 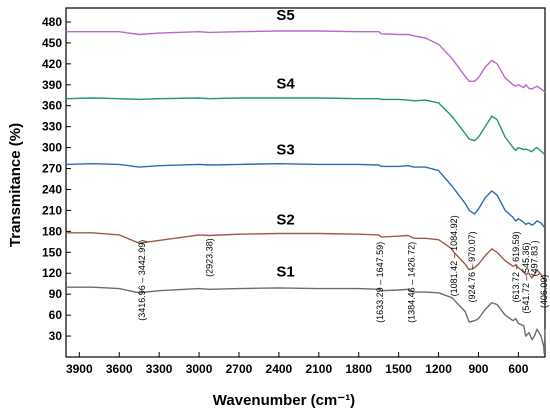 What do you see at coordinates (15, 185) in the screenshot?
I see `y-axis-title: Transmitance (%)` at bounding box center [15, 185].